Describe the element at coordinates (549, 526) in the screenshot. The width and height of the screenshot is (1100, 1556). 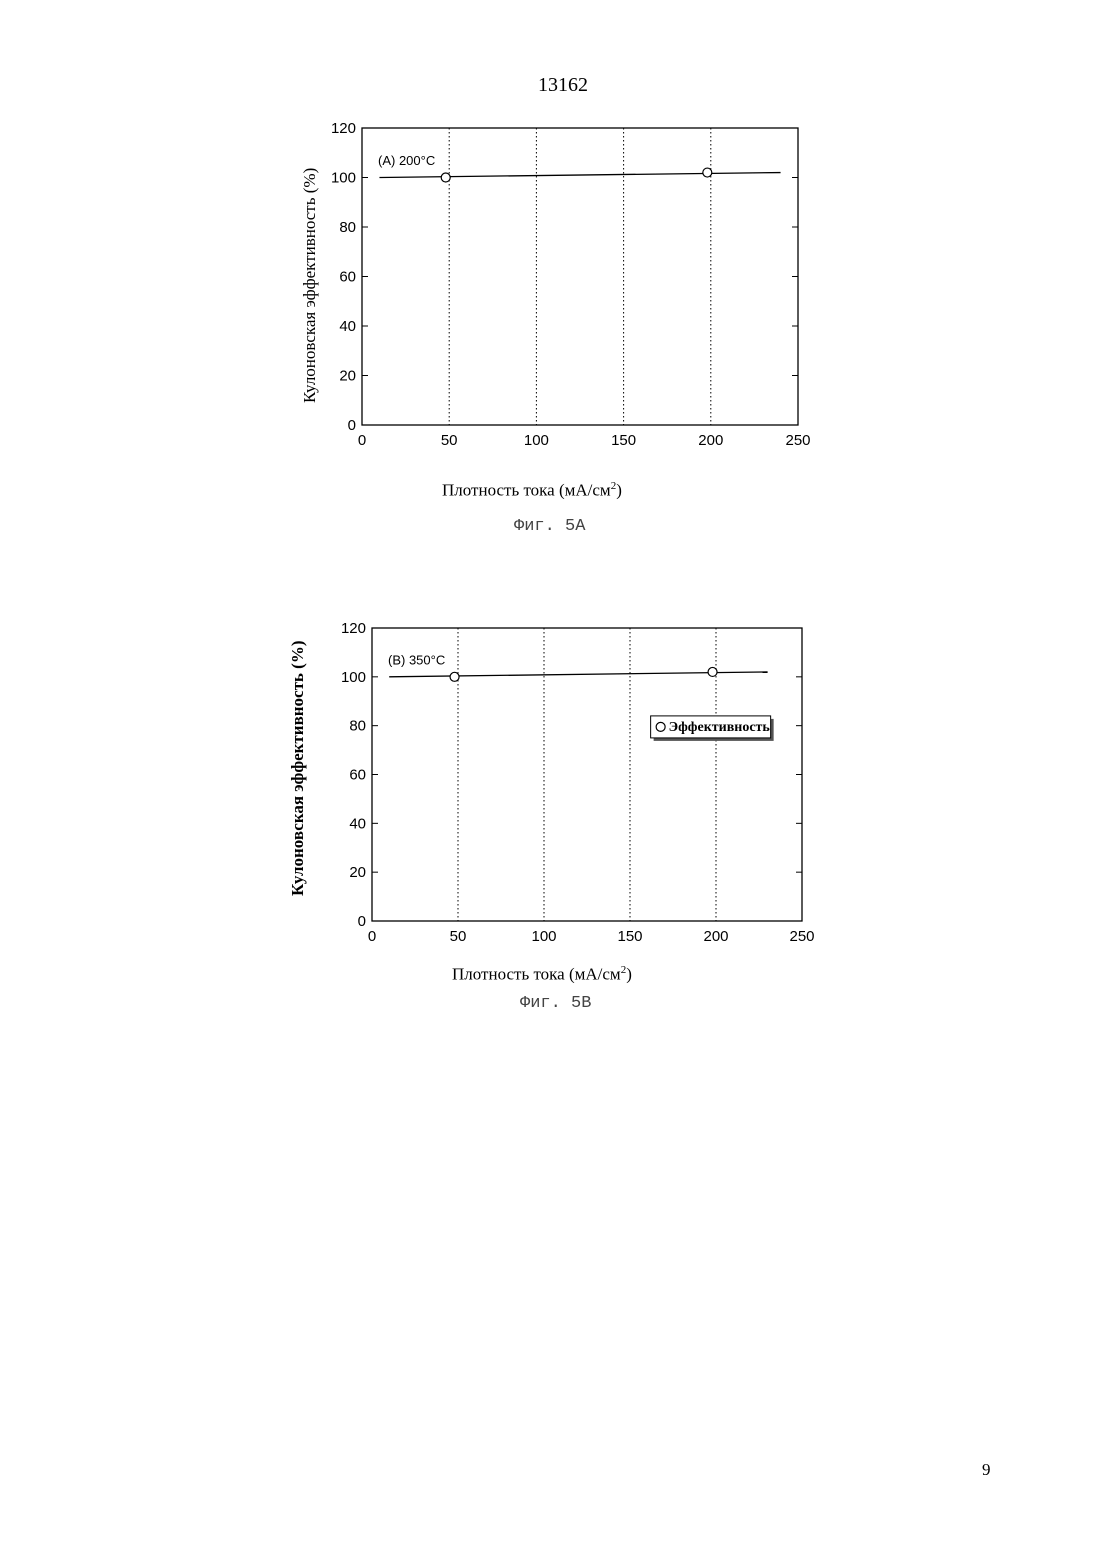
I see `figure-caption: Фиг. 5А` at that location.